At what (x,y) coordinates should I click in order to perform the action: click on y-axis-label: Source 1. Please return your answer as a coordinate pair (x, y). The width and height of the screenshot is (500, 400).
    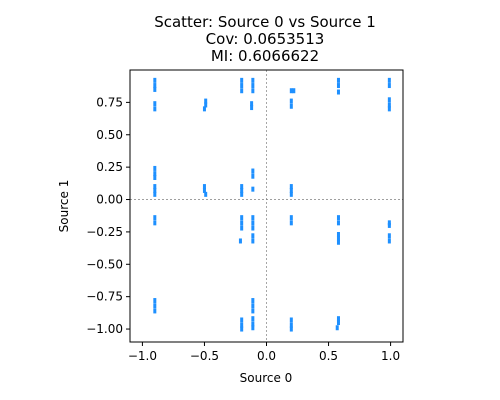
    Looking at the image, I should click on (64, 206).